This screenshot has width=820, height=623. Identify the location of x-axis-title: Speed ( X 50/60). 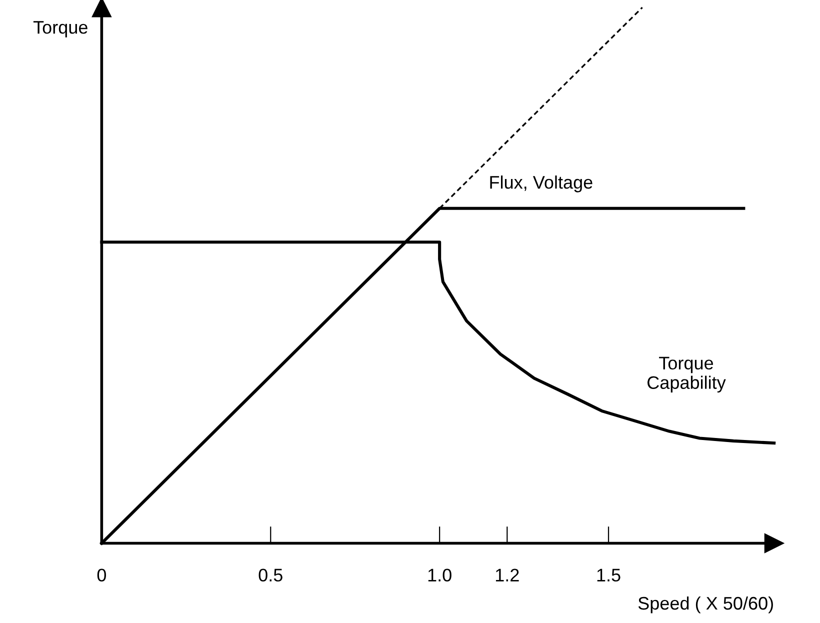
(705, 605).